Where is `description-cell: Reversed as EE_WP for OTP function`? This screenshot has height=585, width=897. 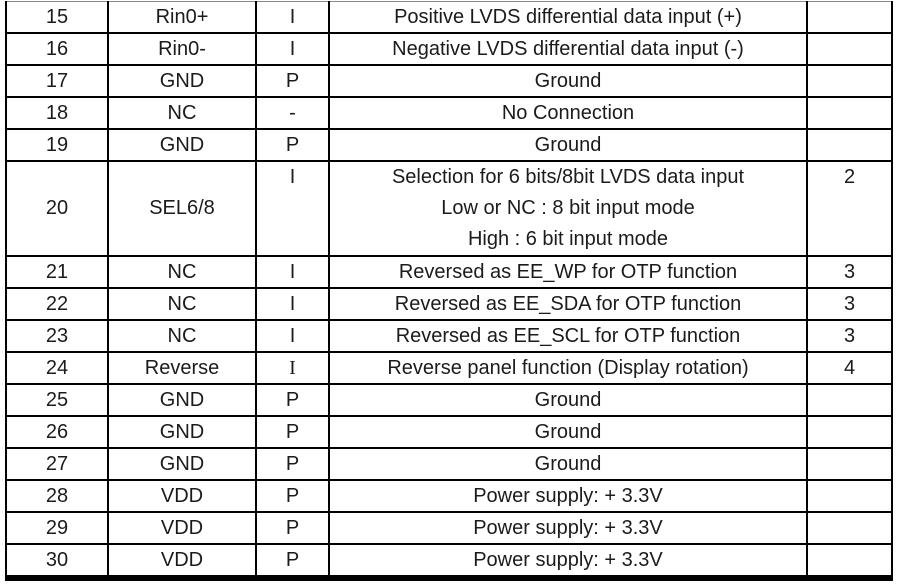
description-cell: Reversed as EE_WP for OTP function is located at coordinates (568, 272).